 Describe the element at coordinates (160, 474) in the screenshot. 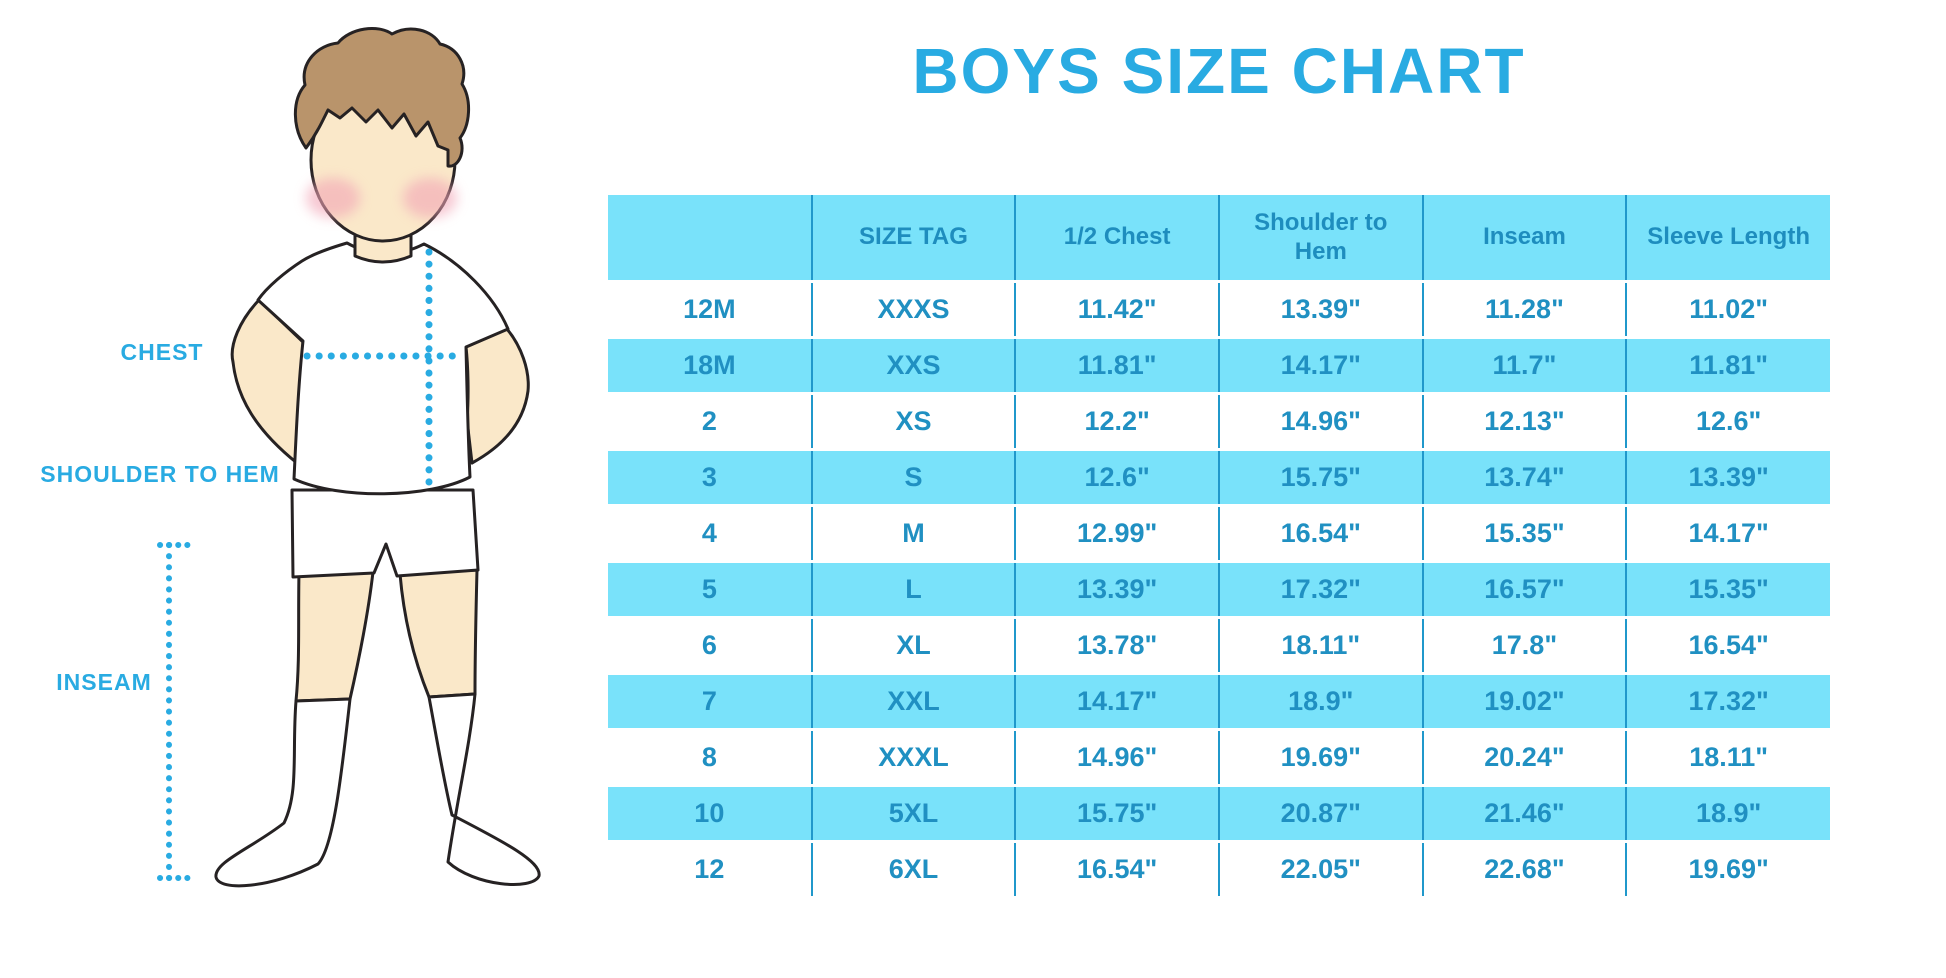

I see `shoulder-to-hem-label: SHOULDER TO HEM` at that location.